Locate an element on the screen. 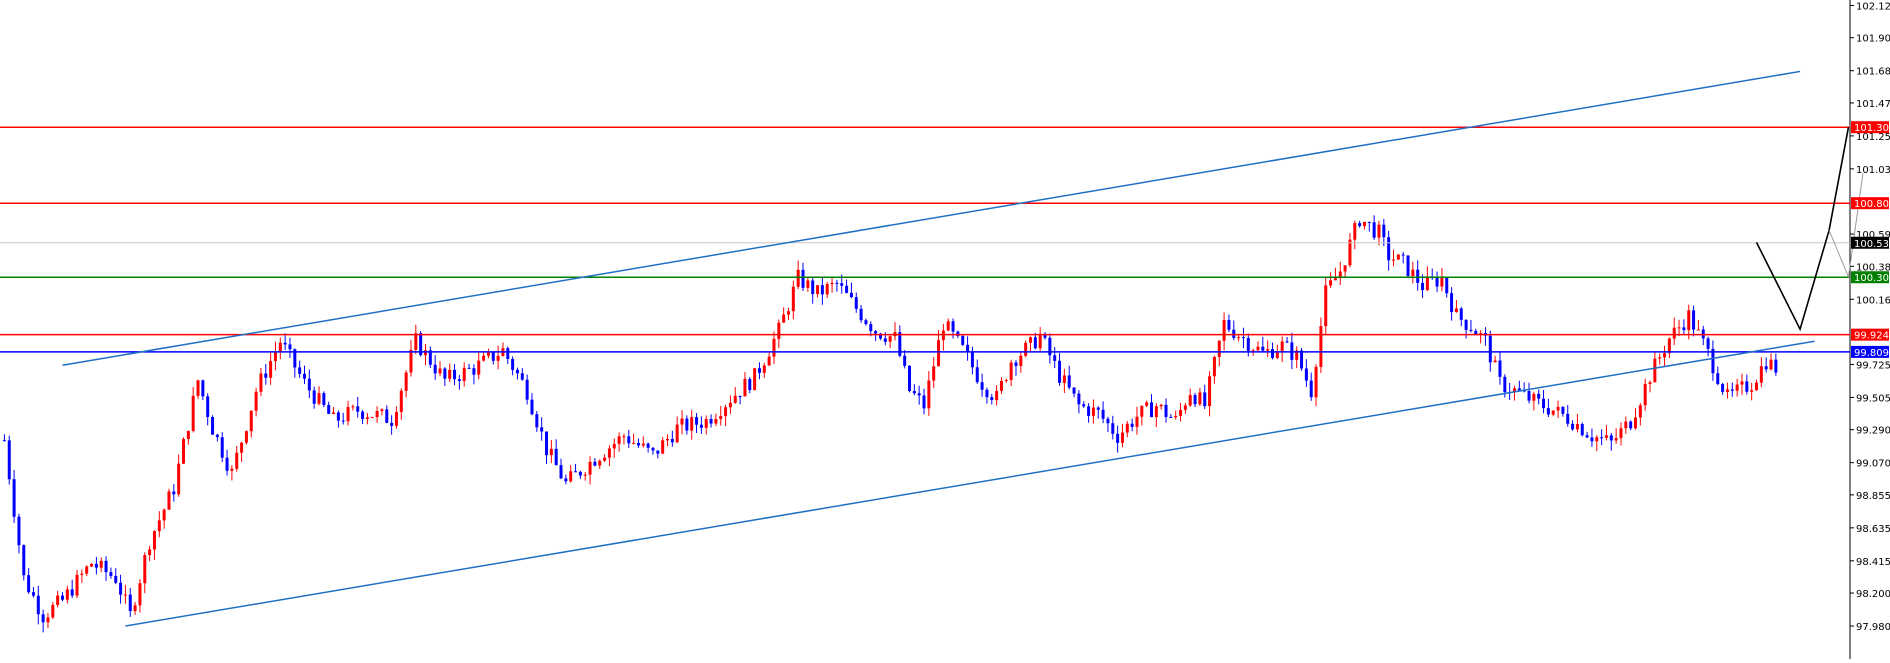 This screenshot has width=1890, height=663. y-tick-label: 100.160 is located at coordinates (1873, 300).